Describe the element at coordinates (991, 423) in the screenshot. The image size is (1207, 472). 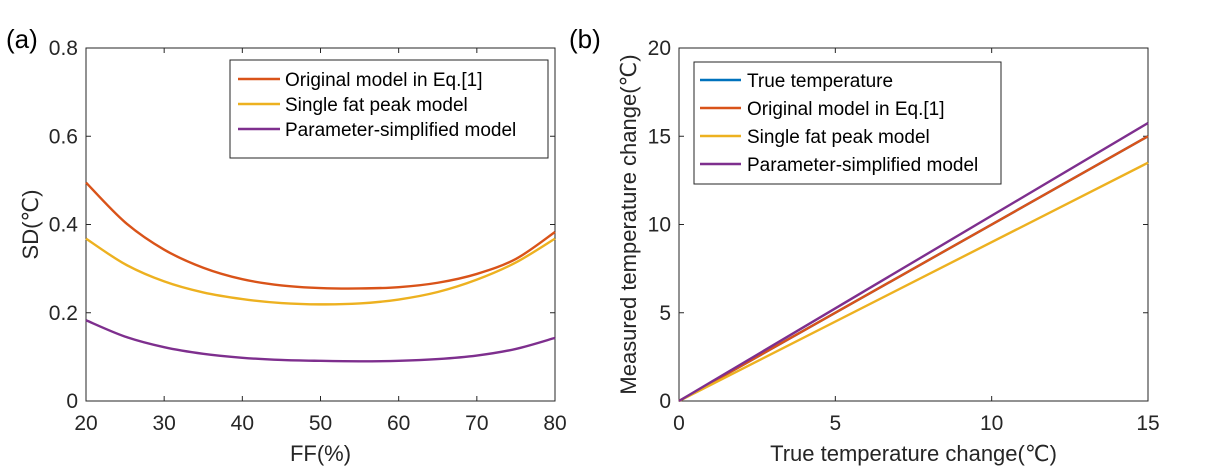
I see `x-tick-label: 10` at that location.